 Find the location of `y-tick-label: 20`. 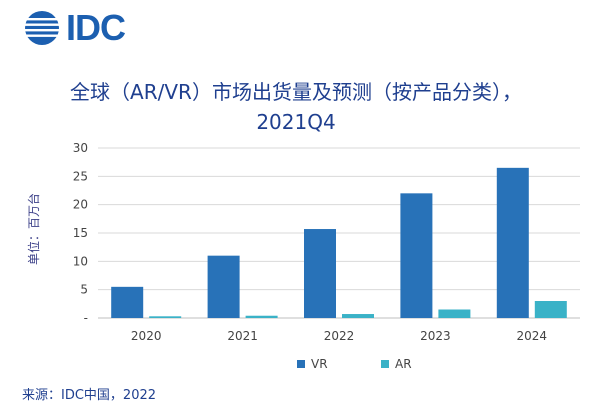

y-tick-label: 20 is located at coordinates (80, 205).